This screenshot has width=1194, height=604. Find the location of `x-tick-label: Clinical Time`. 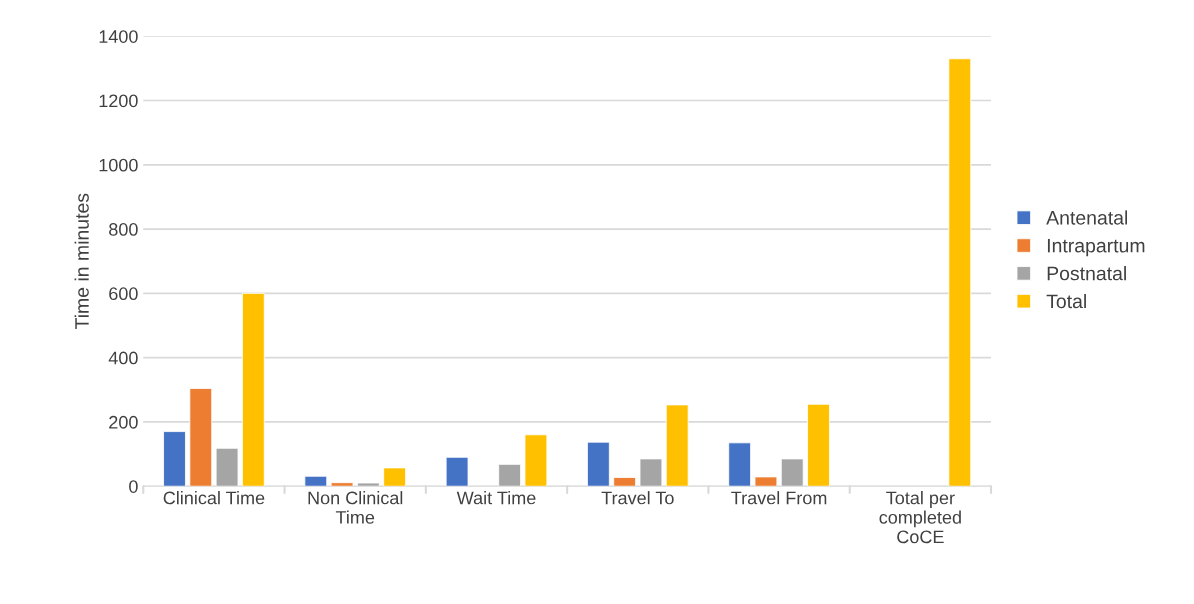

x-tick-label: Clinical Time is located at coordinates (214, 498).